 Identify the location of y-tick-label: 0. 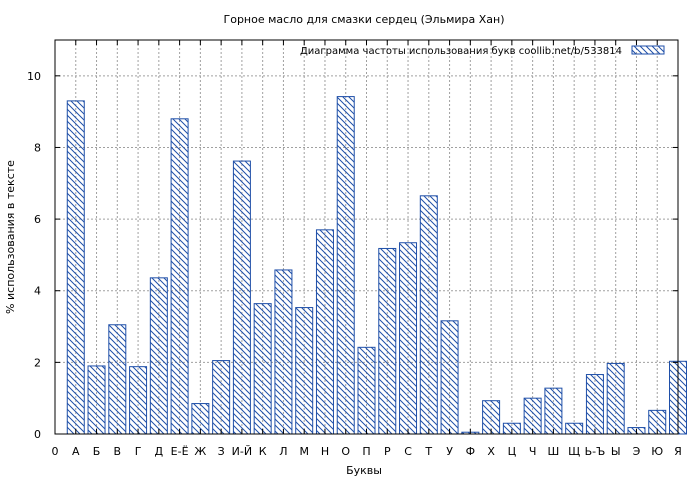
(37, 434).